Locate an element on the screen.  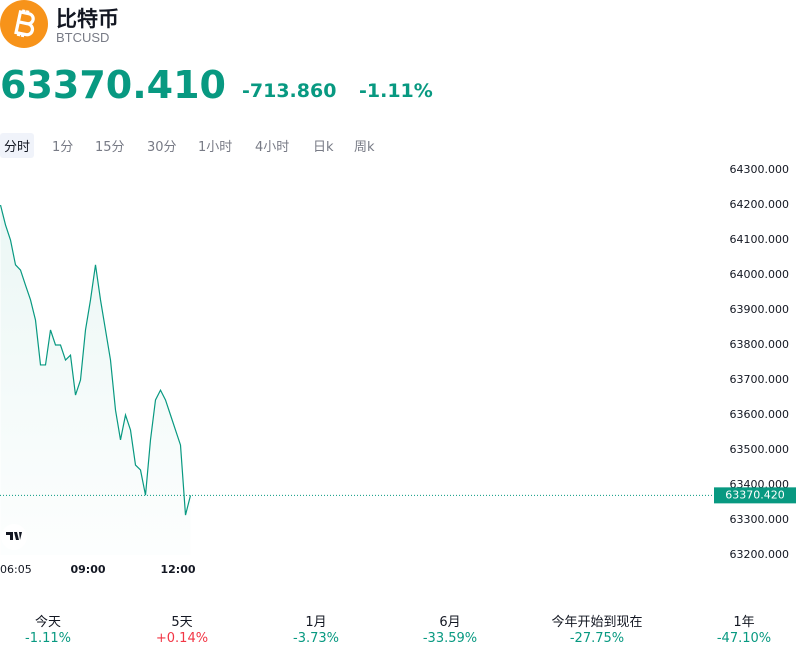
last-price-box is located at coordinates (755, 495).